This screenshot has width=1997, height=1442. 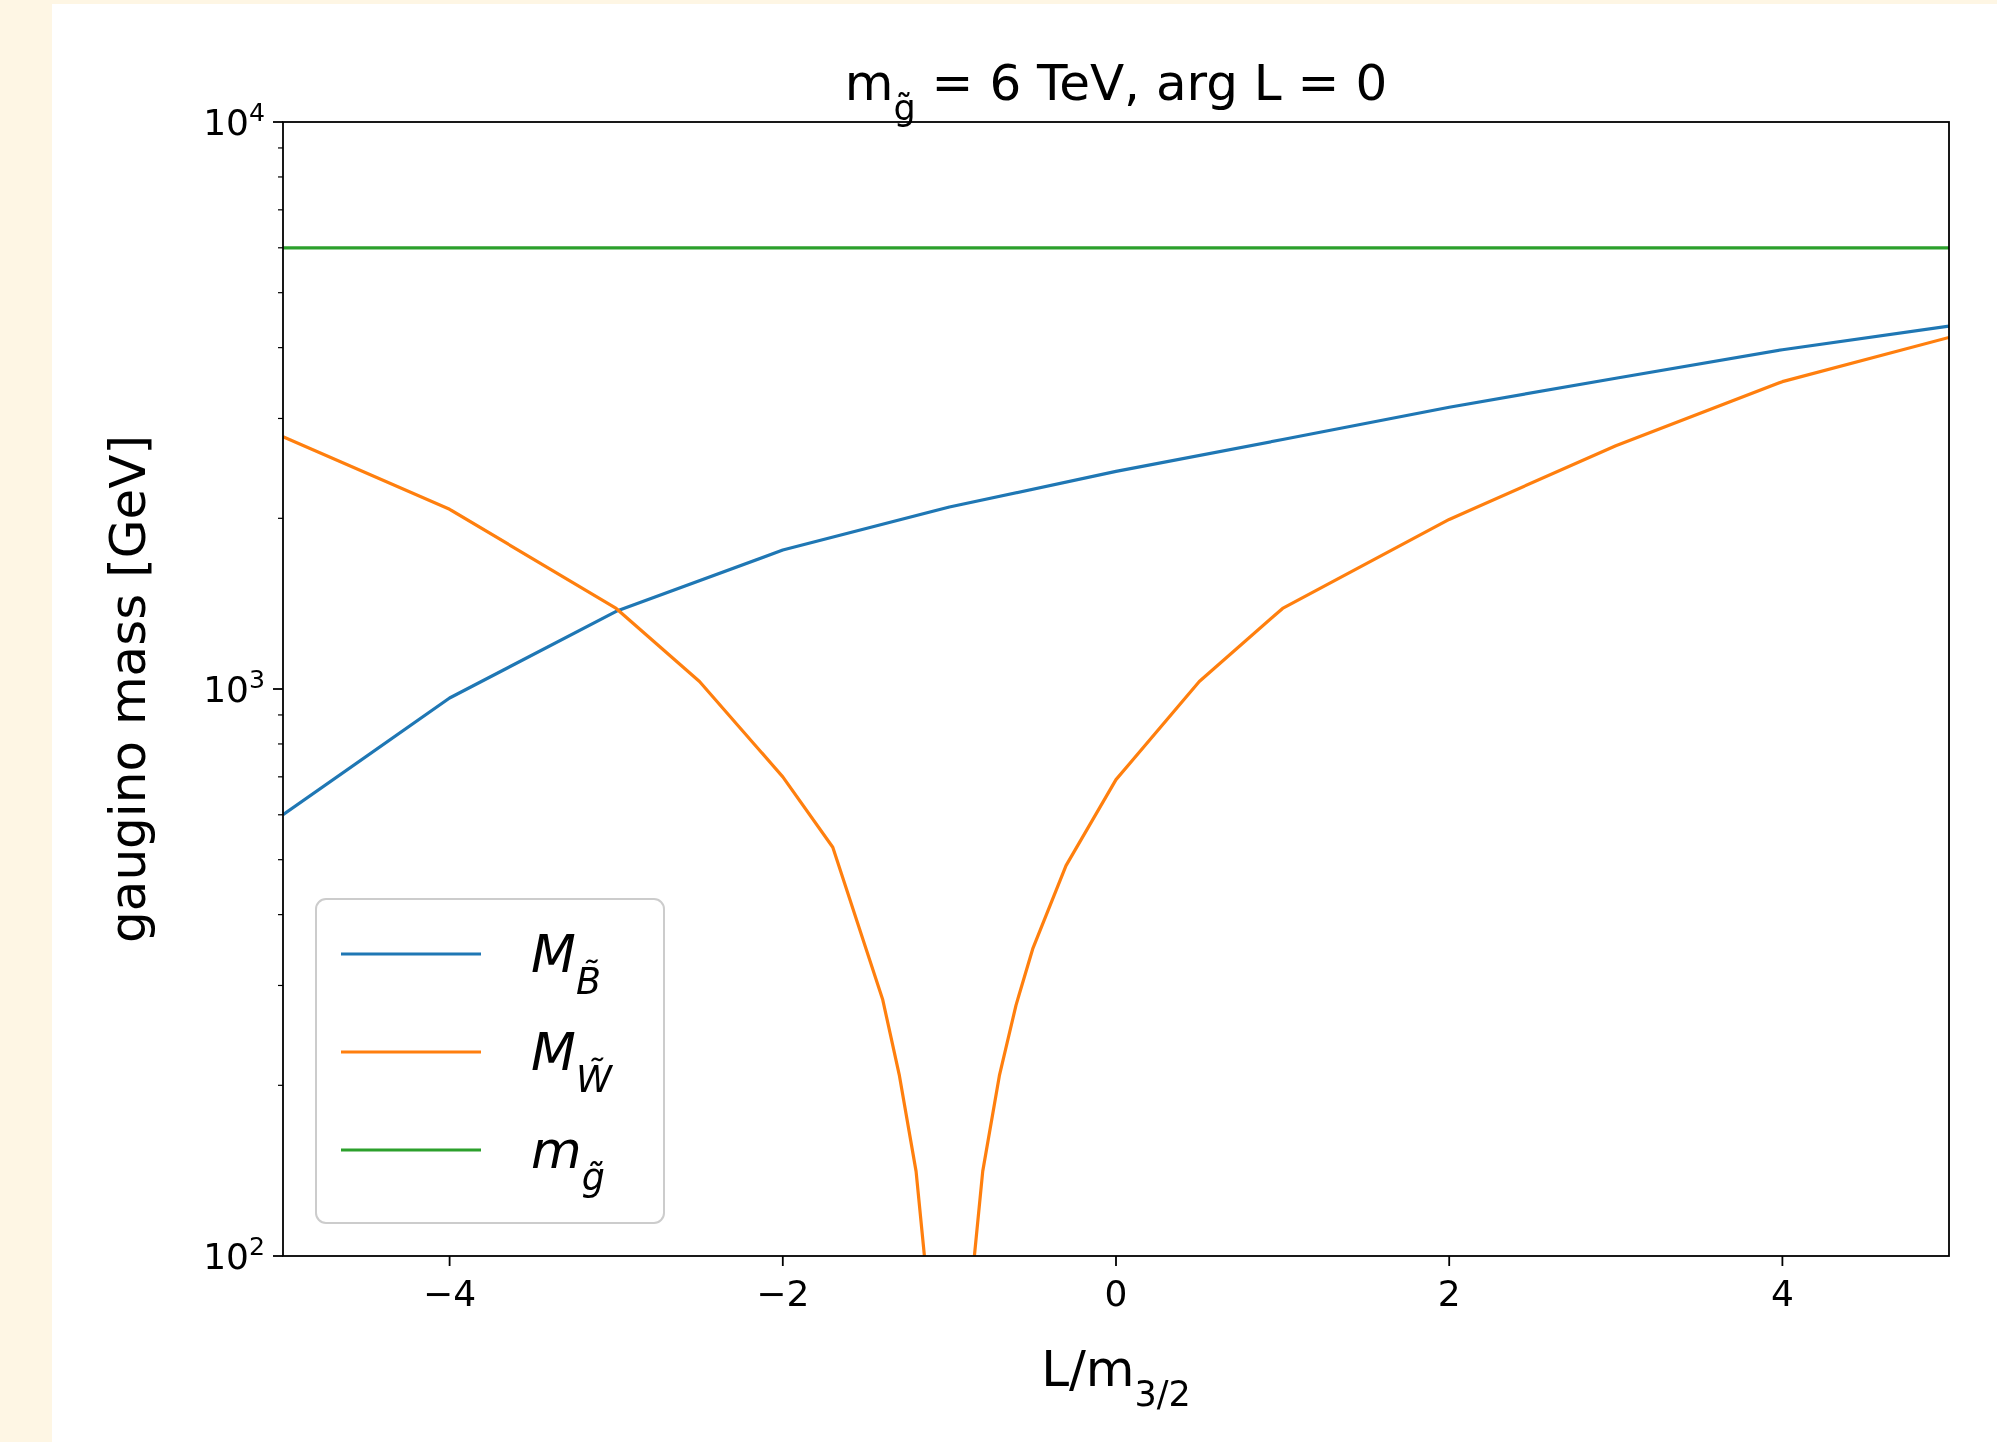 I want to click on y-tick-label: 10$^{3}$, so click(x=234, y=687).